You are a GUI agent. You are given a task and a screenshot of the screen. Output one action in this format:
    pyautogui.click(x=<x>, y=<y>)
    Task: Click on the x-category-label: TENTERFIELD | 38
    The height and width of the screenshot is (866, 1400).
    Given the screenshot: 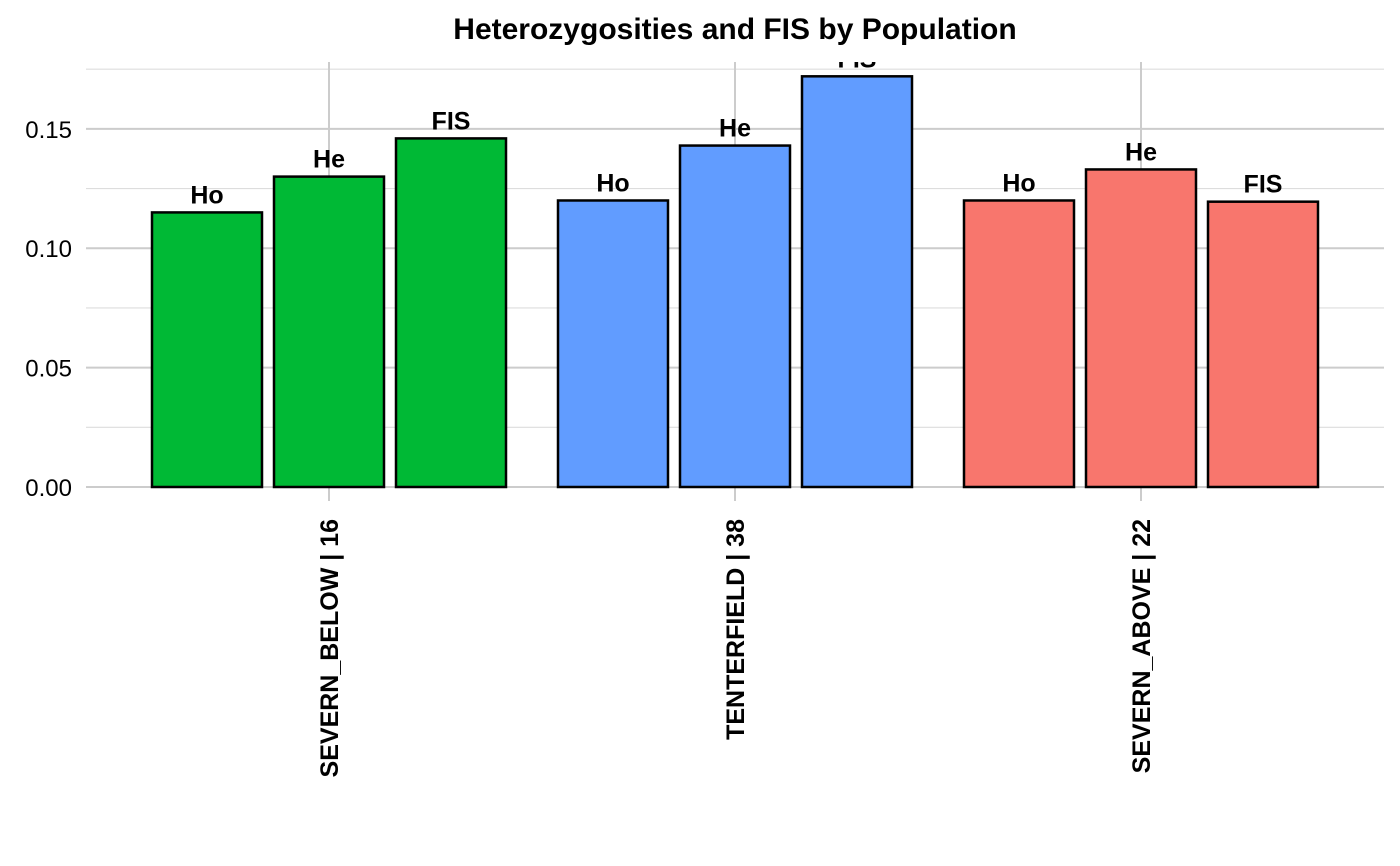 What is the action you would take?
    pyautogui.click(x=736, y=629)
    